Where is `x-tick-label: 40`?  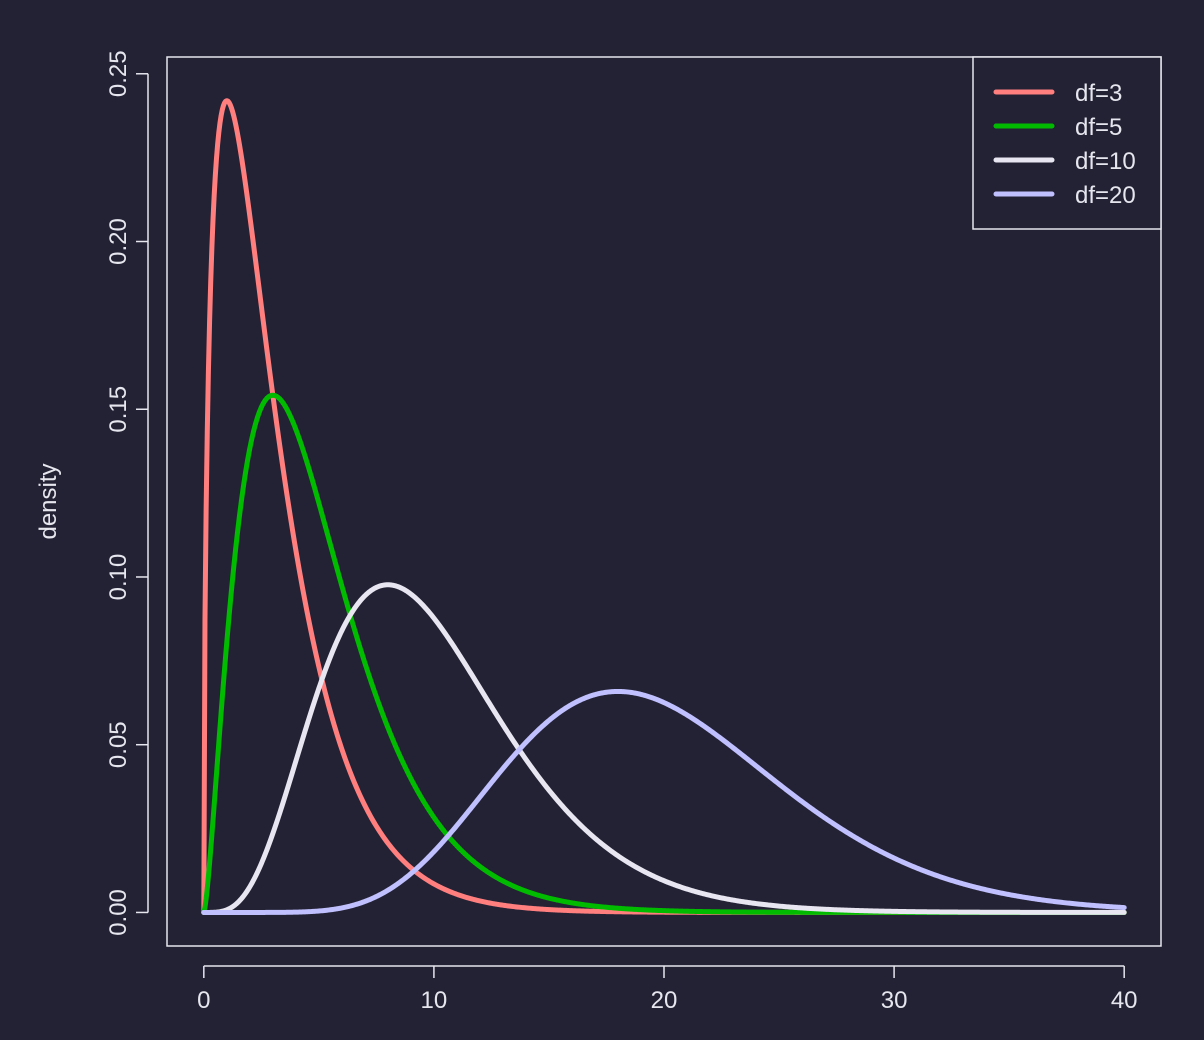 x-tick-label: 40 is located at coordinates (1124, 1000).